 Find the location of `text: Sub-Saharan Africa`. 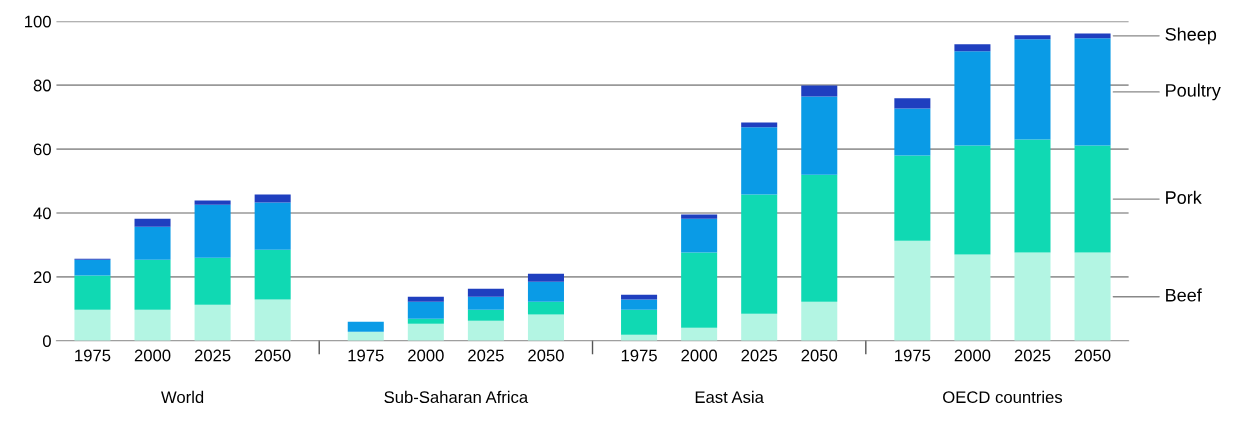

text: Sub-Saharan Africa is located at coordinates (456, 397).